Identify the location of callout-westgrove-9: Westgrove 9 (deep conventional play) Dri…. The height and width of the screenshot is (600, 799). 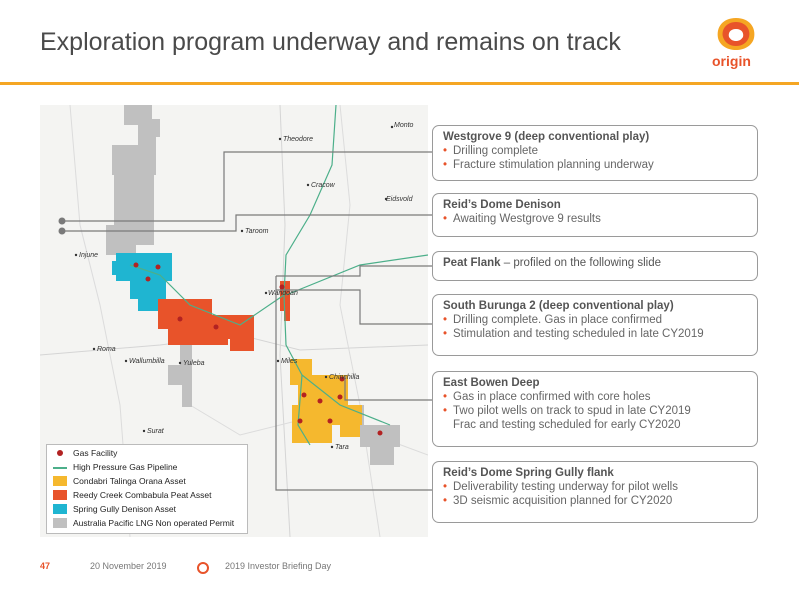
(595, 153).